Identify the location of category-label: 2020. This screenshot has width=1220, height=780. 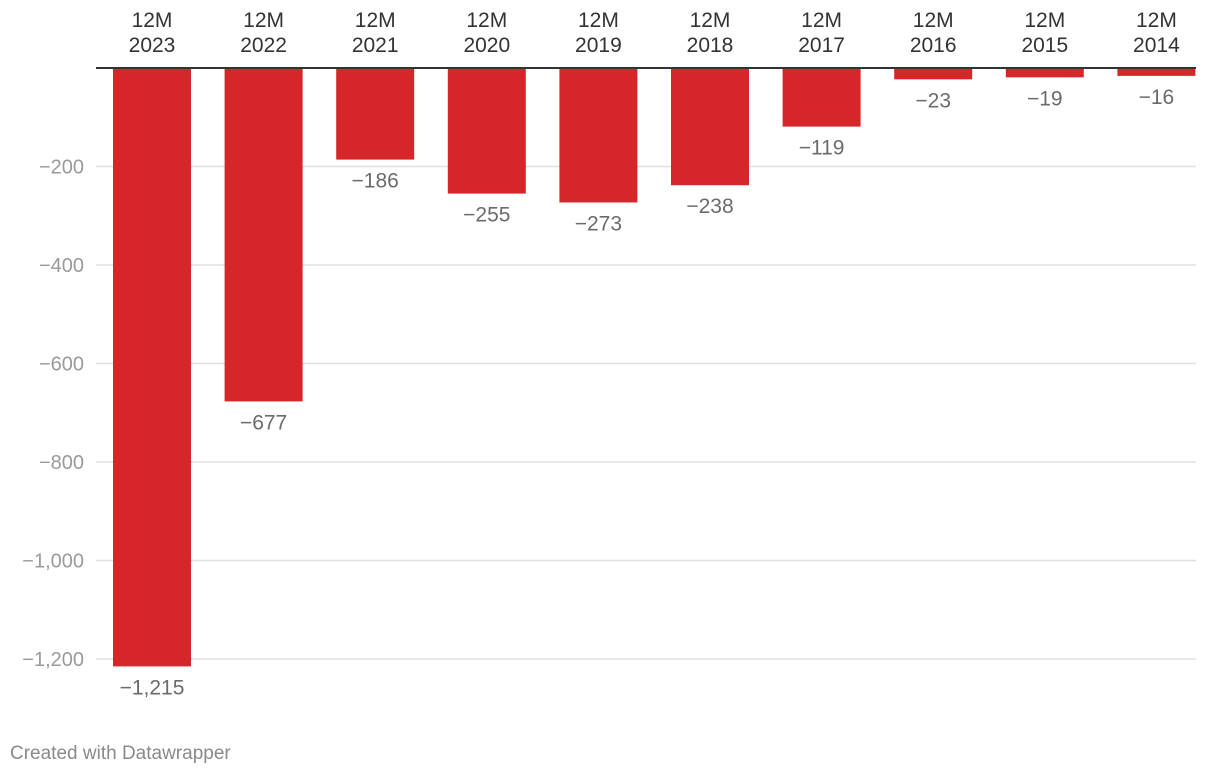
(486, 45).